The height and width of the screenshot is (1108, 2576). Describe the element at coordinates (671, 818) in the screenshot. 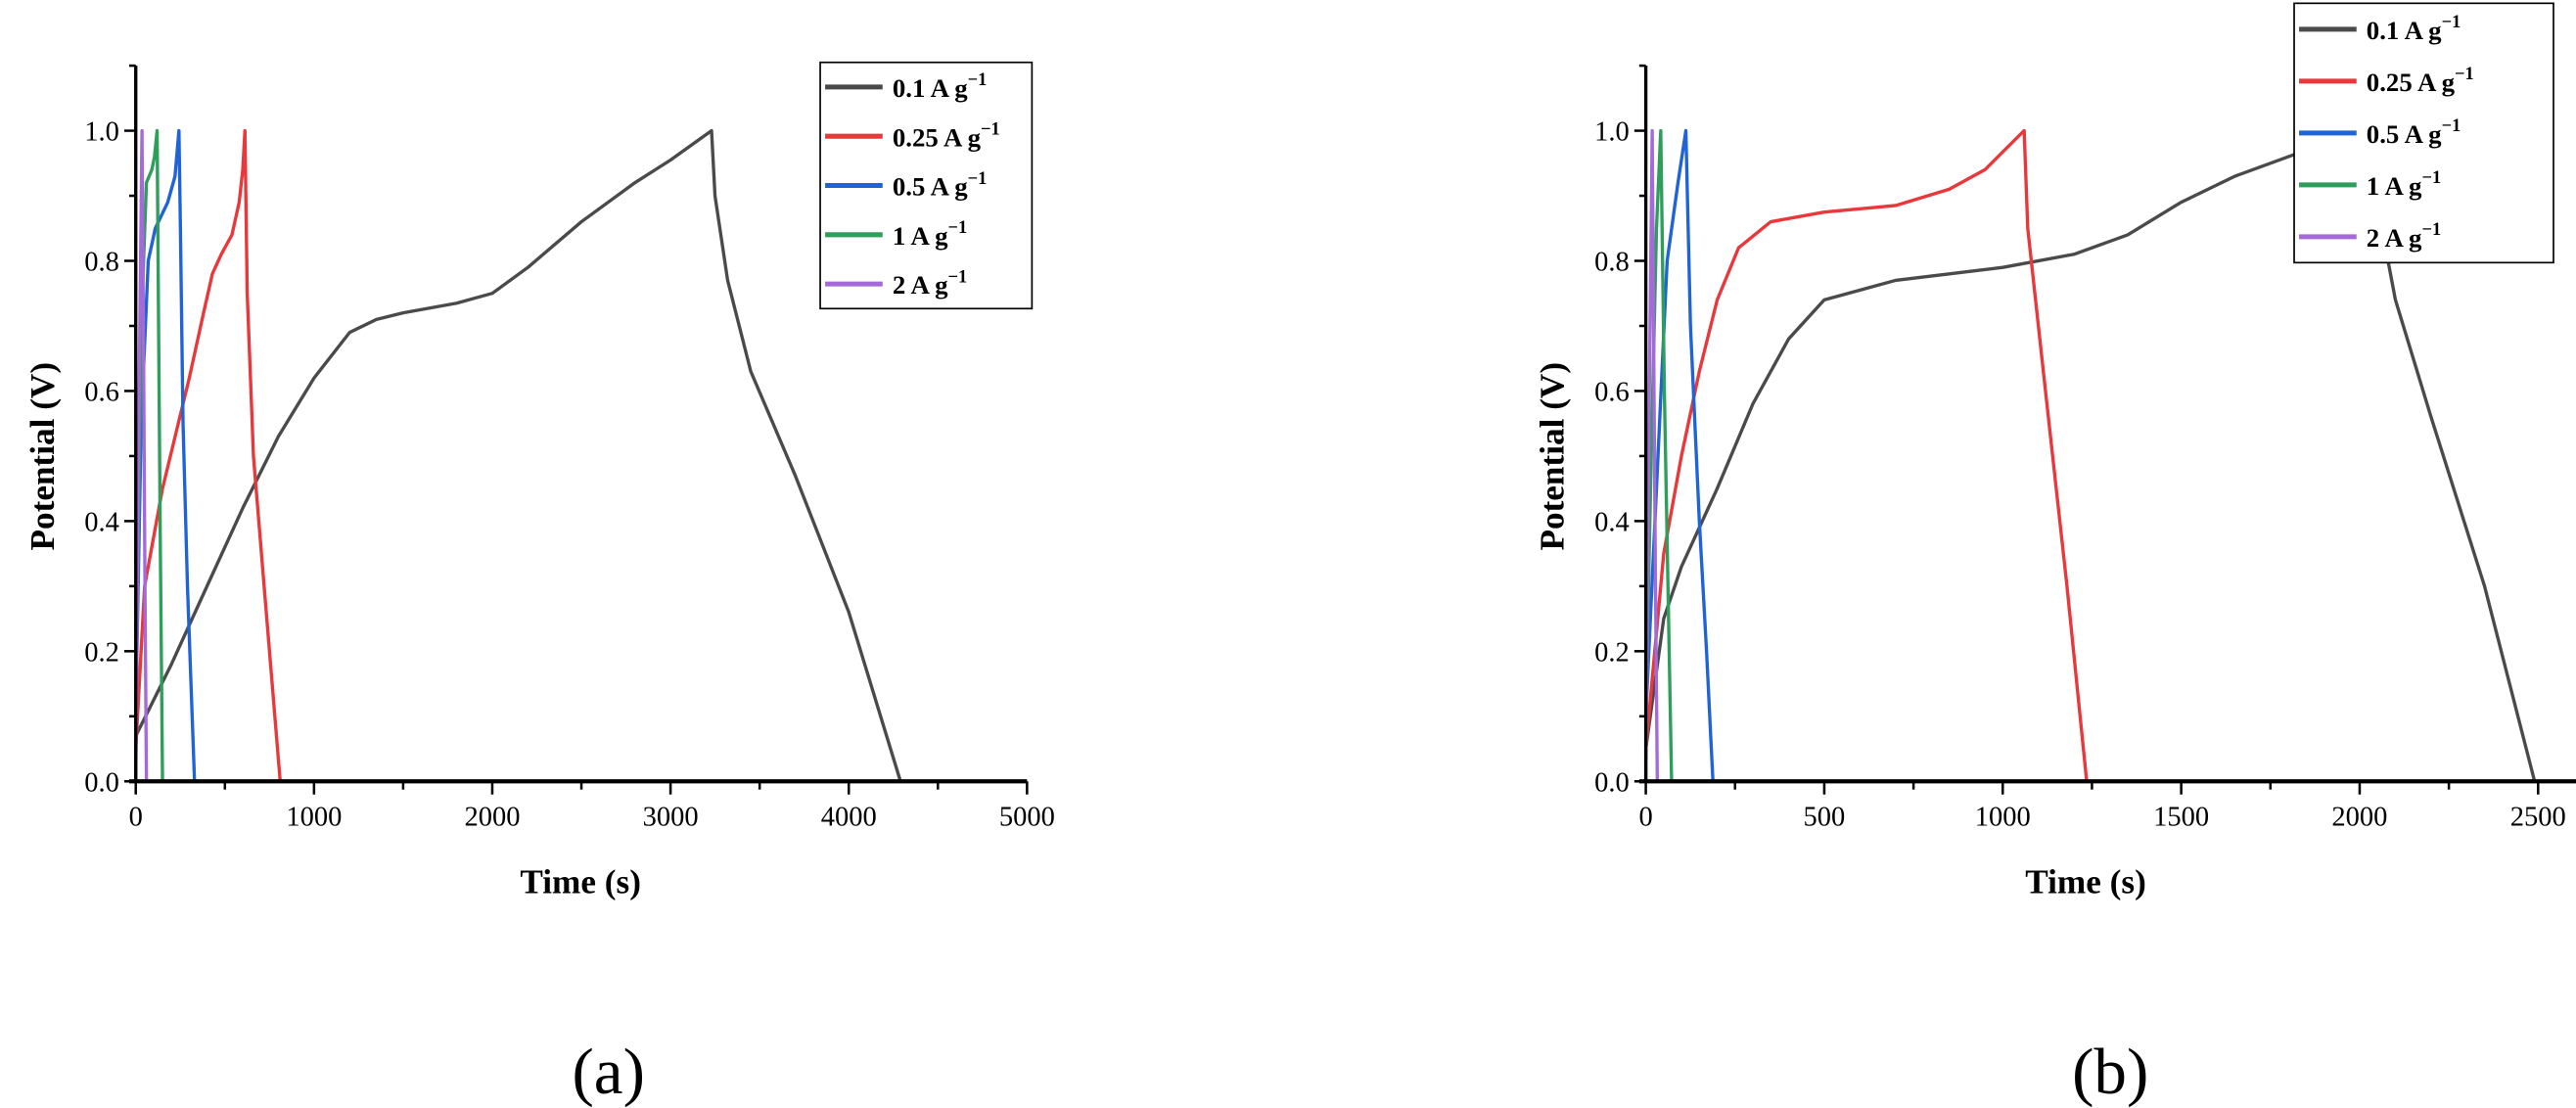

I see `x-tick-label: 3000` at that location.